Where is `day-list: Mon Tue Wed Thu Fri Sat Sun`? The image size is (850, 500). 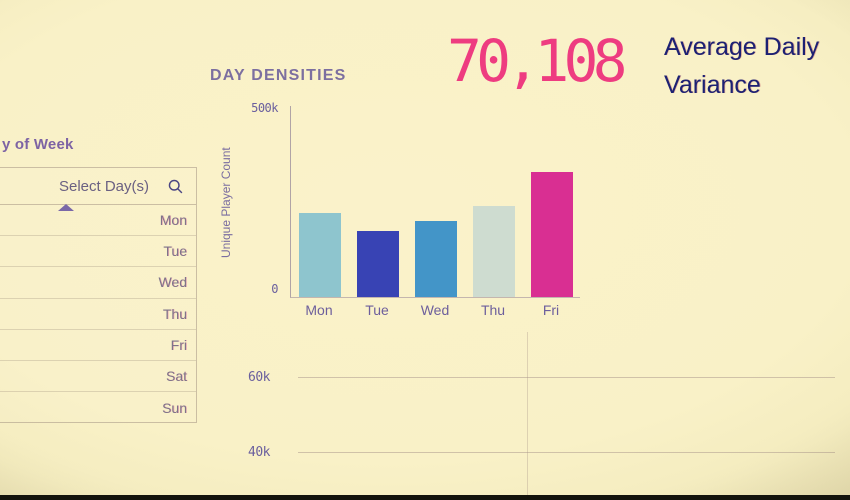
day-list: Mon Tue Wed Thu Fri Sat Sun is located at coordinates (98, 314).